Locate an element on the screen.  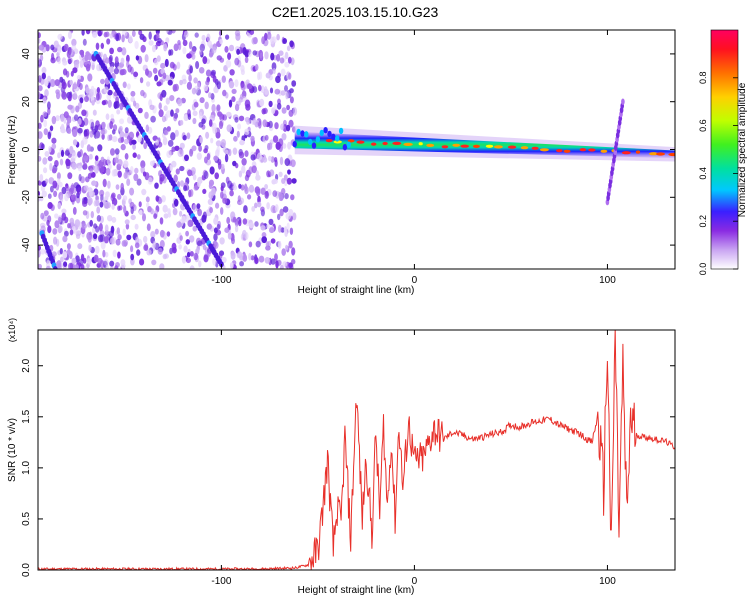
spectrogram-ylabel: Frequency (Hz) is located at coordinates (12, 150).